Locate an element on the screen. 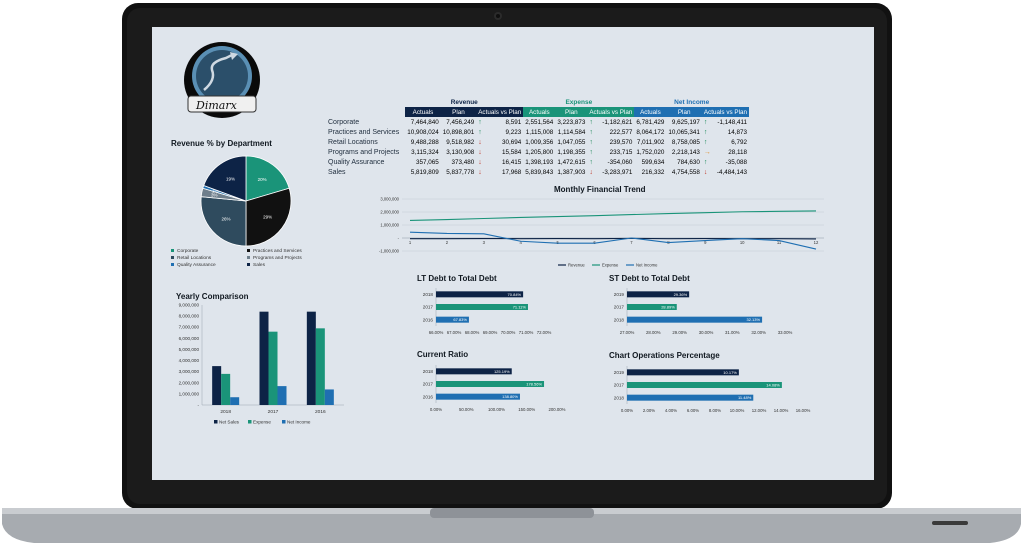  plan-cell: 1,047,055 is located at coordinates (571, 142).